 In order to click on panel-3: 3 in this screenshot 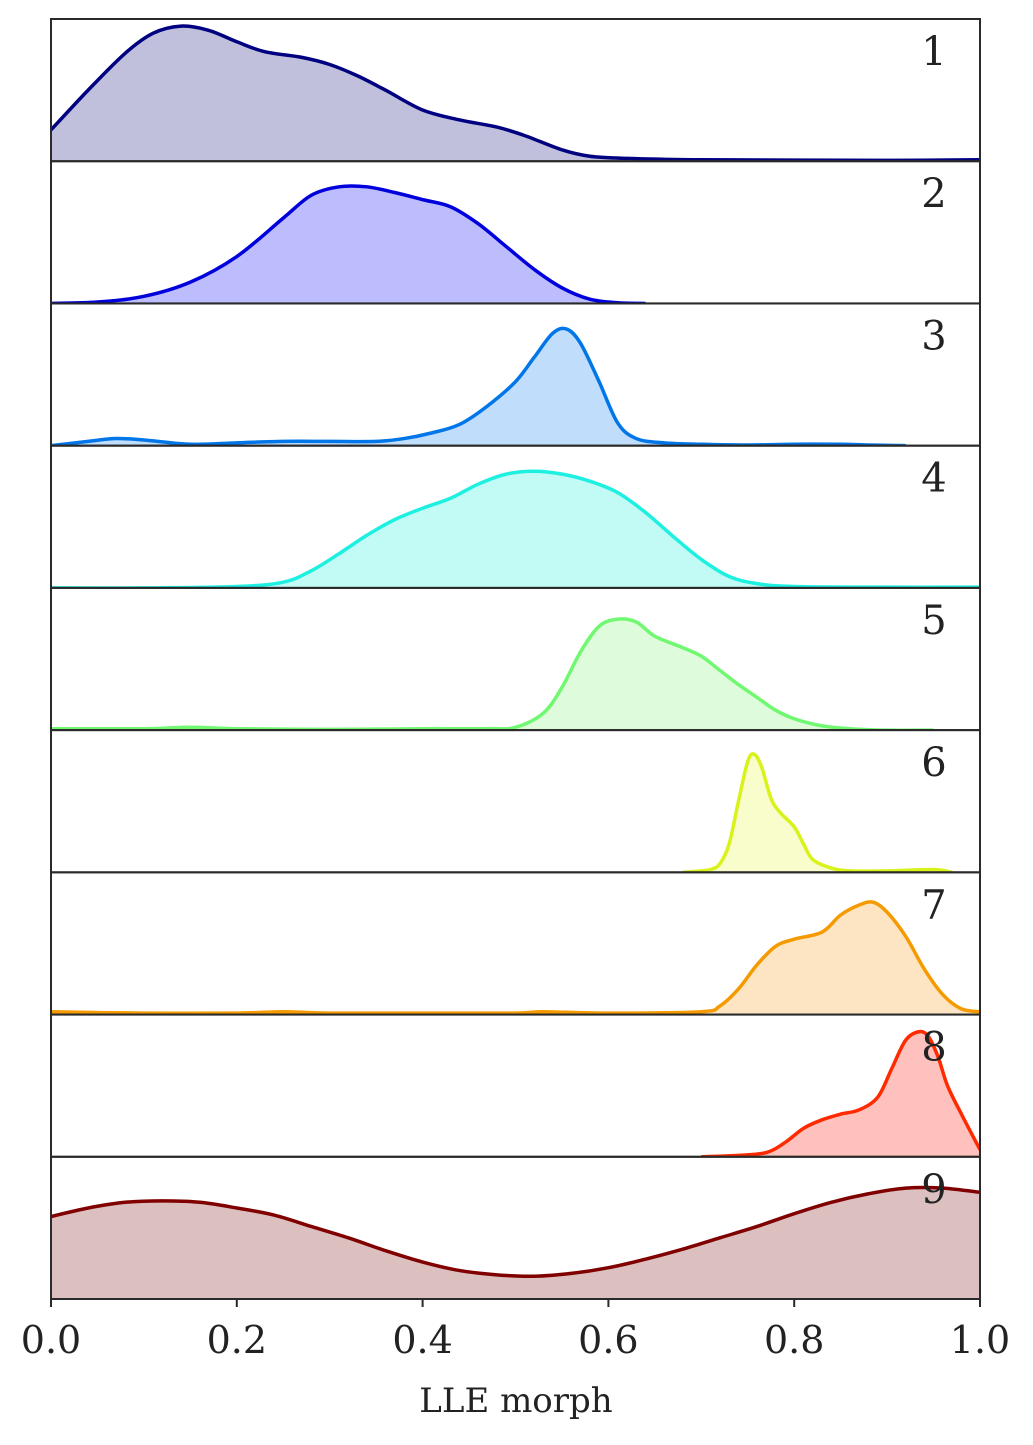, I will do `click(515, 374)`.